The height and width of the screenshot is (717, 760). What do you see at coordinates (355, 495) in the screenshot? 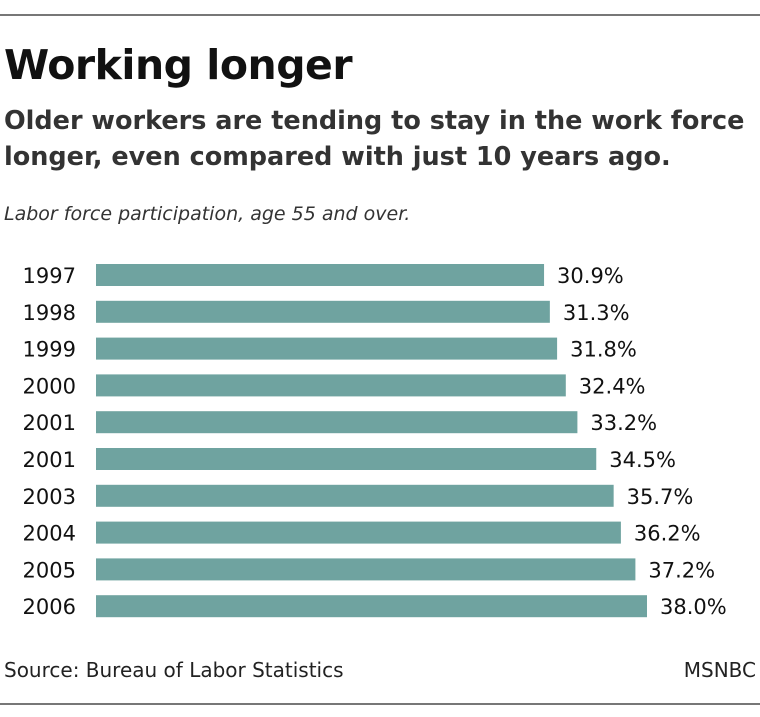
I see `bar-2003` at bounding box center [355, 495].